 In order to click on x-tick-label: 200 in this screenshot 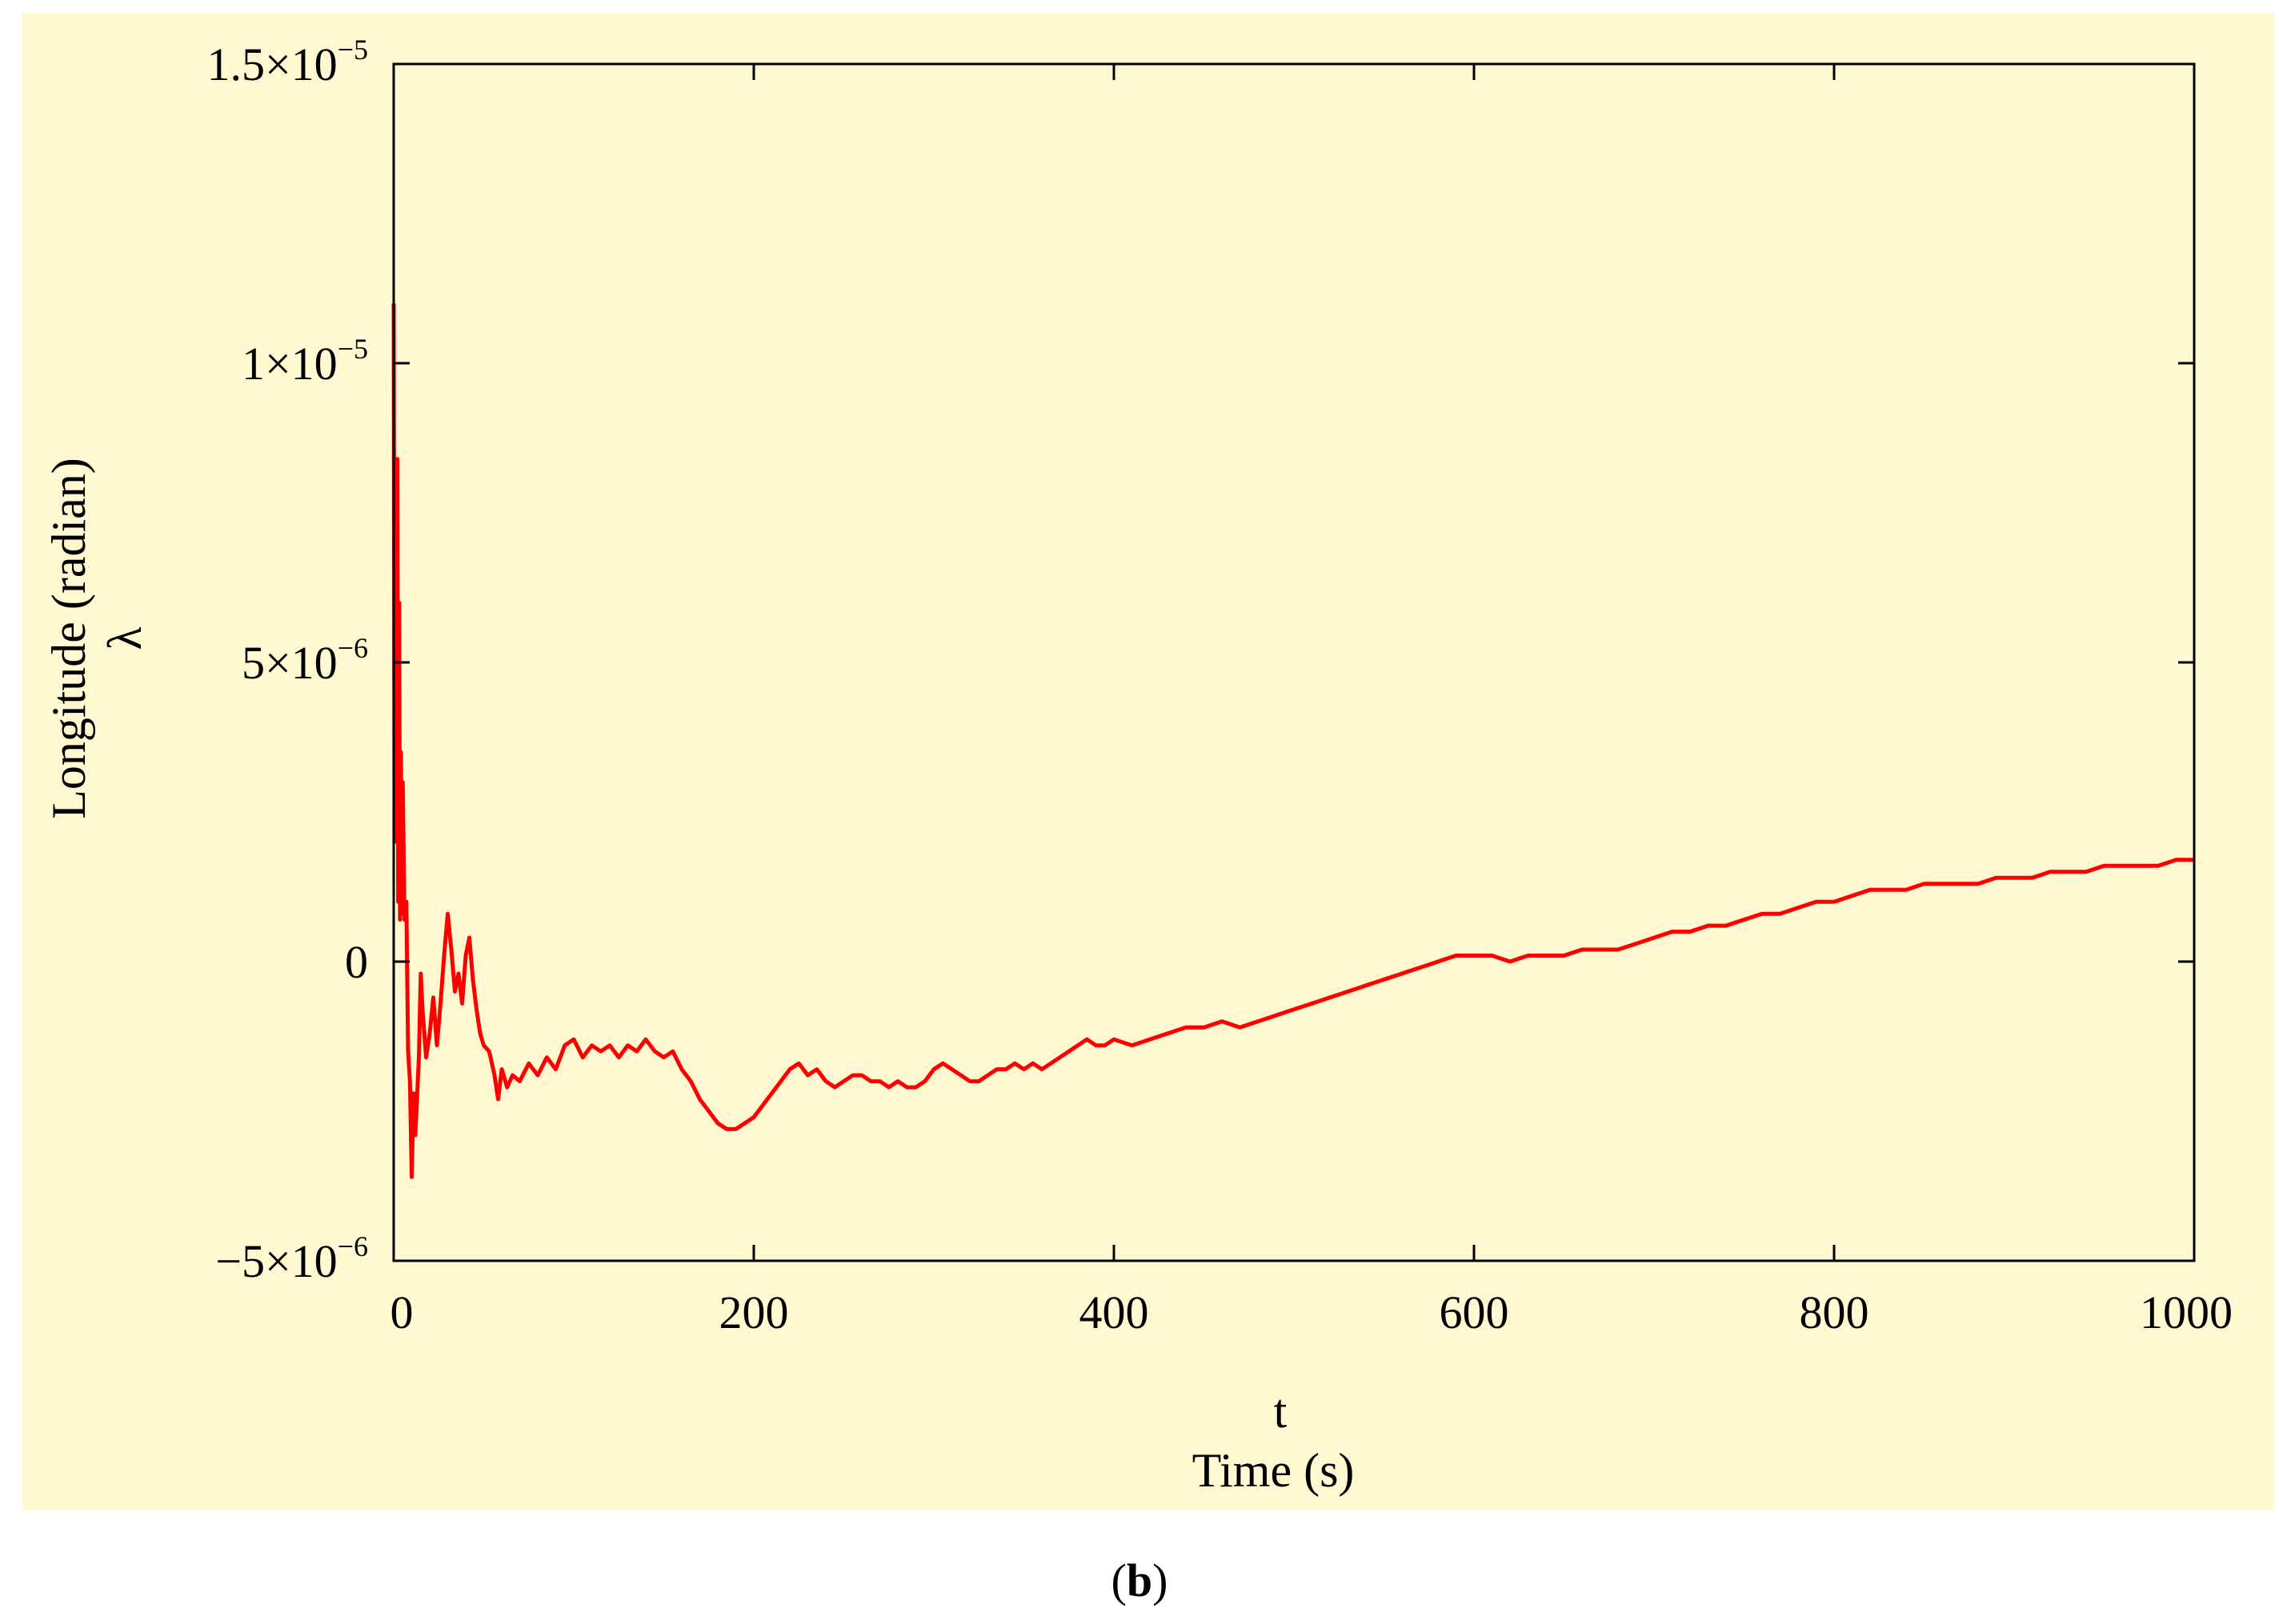, I will do `click(754, 1312)`.